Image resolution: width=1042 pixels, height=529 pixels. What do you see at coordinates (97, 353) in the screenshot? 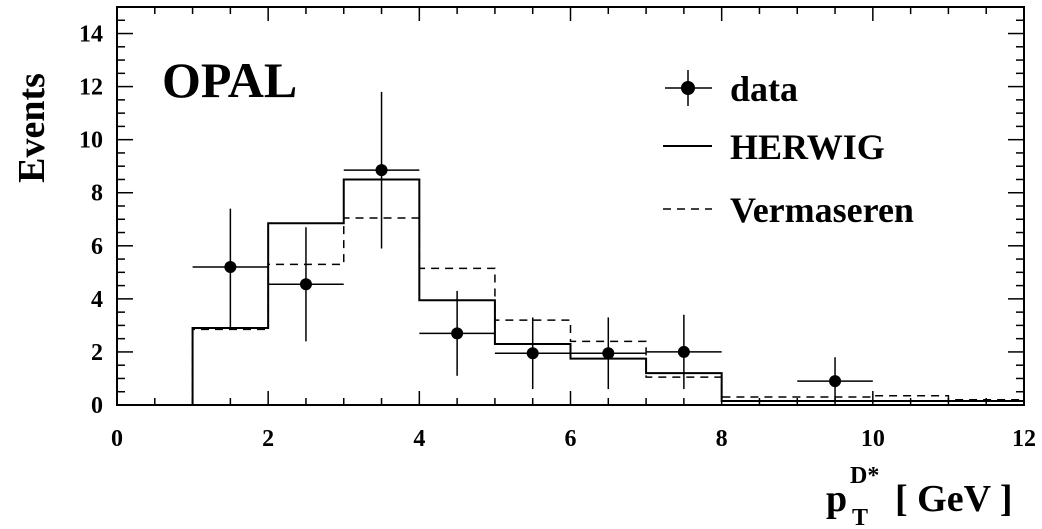
I see `y-tick-label: 2` at bounding box center [97, 353].